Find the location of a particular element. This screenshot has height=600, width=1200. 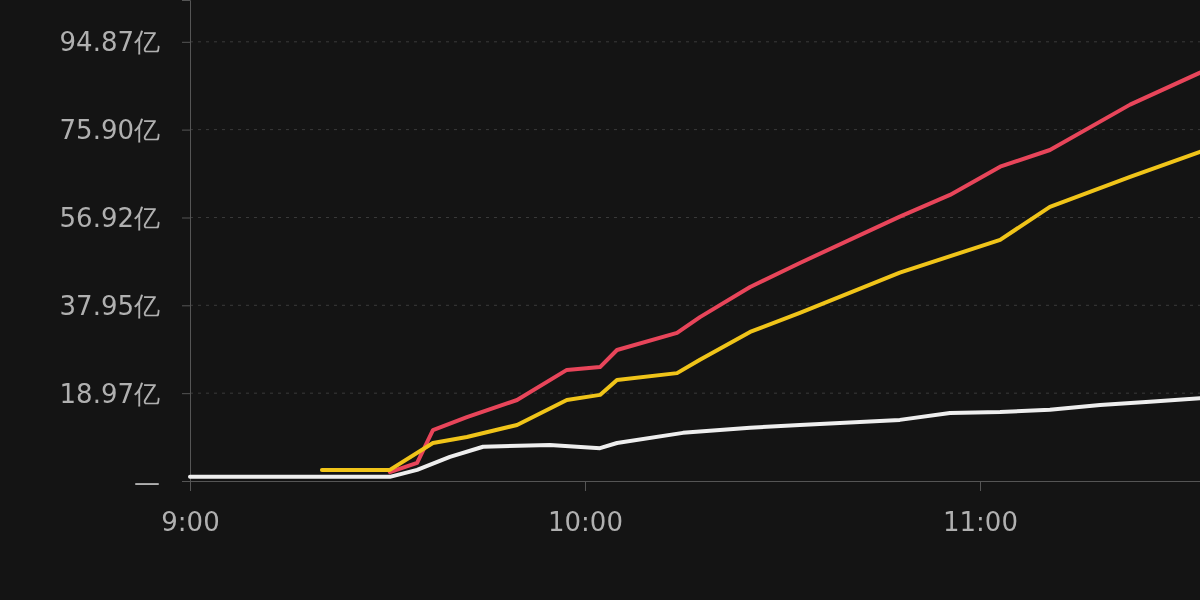

line-series is located at coordinates (694, 437).